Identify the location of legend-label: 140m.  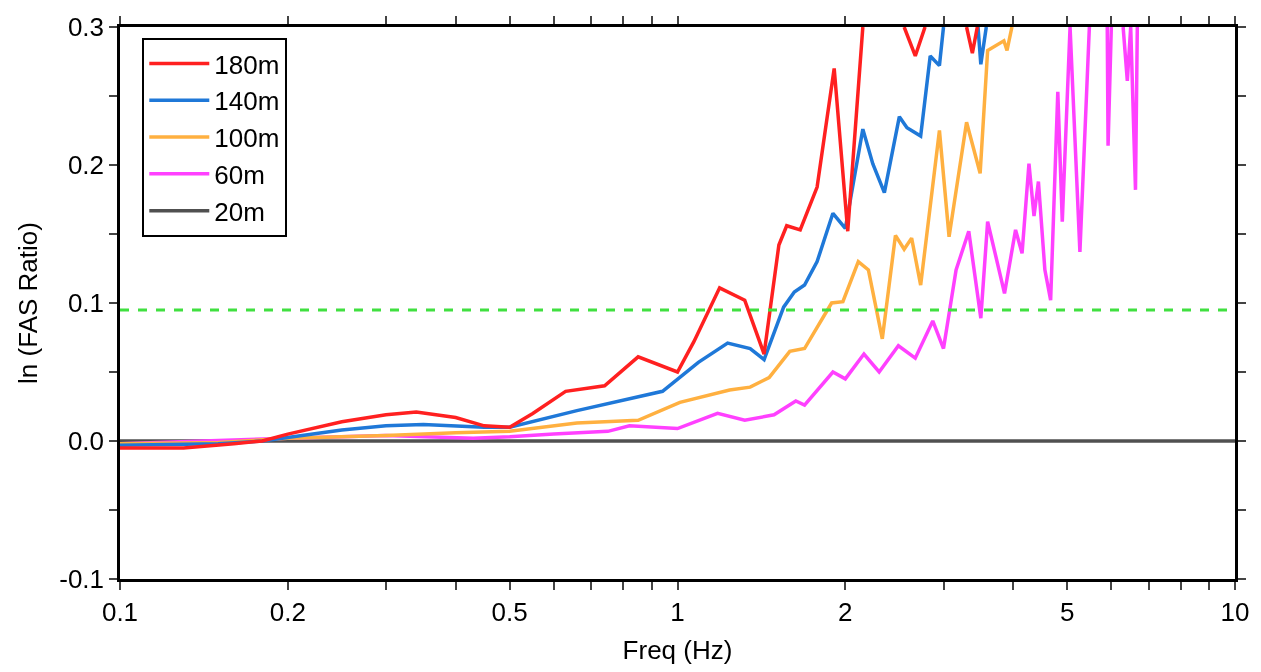
(247, 101).